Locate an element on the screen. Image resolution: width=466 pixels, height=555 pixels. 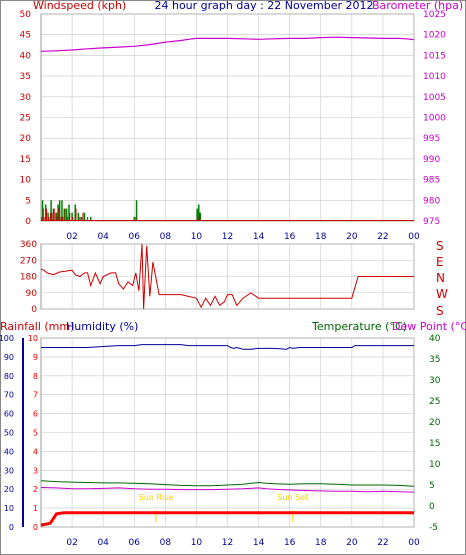
barometer-tick-label: 995 is located at coordinates (431, 139).